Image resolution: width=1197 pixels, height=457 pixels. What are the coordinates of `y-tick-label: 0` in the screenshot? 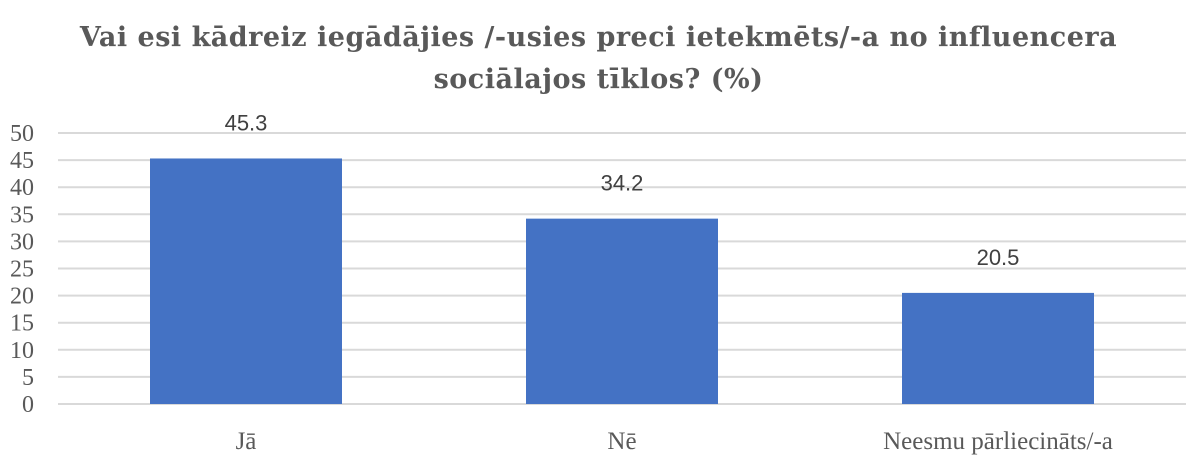 It's located at (28, 405).